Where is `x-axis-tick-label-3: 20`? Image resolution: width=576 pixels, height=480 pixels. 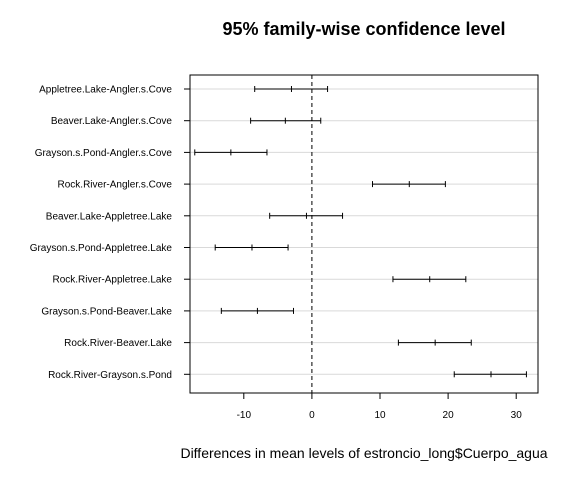 x-axis-tick-label-3: 20 is located at coordinates (449, 415).